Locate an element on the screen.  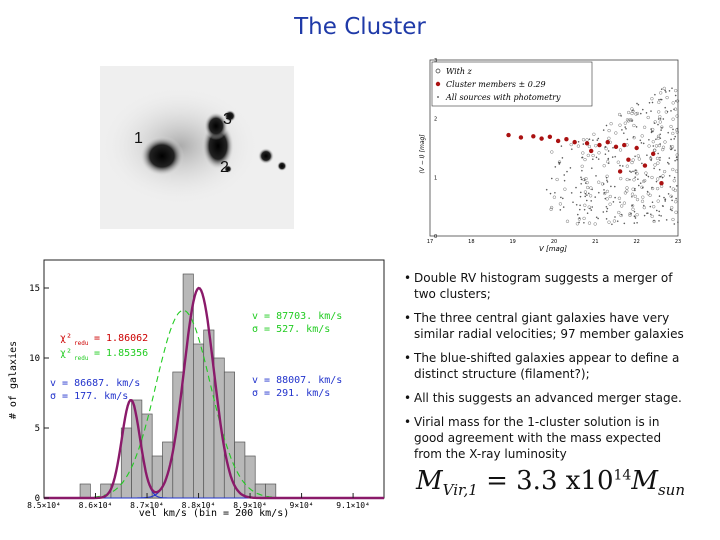
bullet-line: good agreement with the mass expected is located at coordinates (538, 438).